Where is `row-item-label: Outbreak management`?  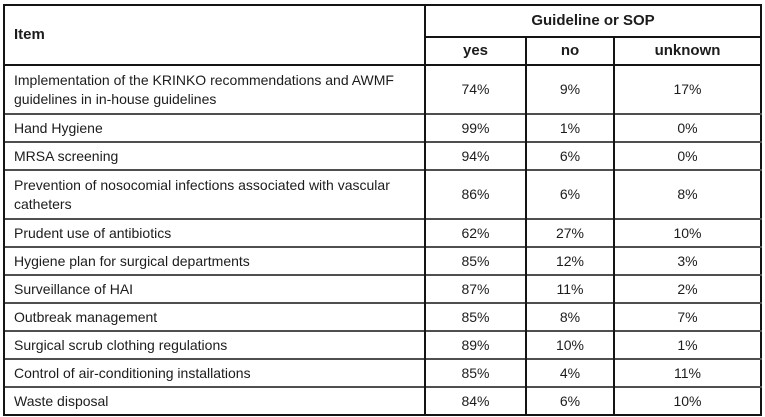
row-item-label: Outbreak management is located at coordinates (214, 316).